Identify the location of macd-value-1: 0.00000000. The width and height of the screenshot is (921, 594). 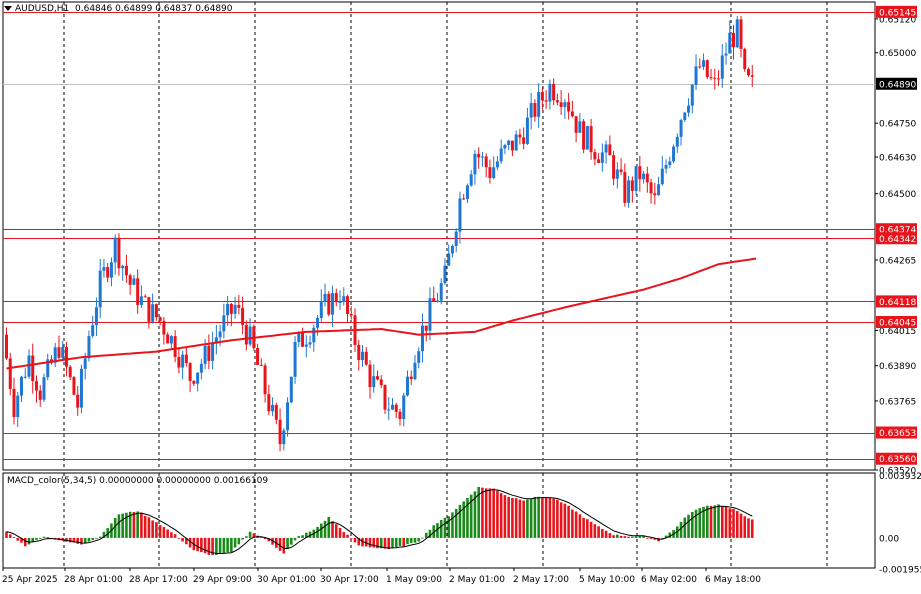
(126, 481).